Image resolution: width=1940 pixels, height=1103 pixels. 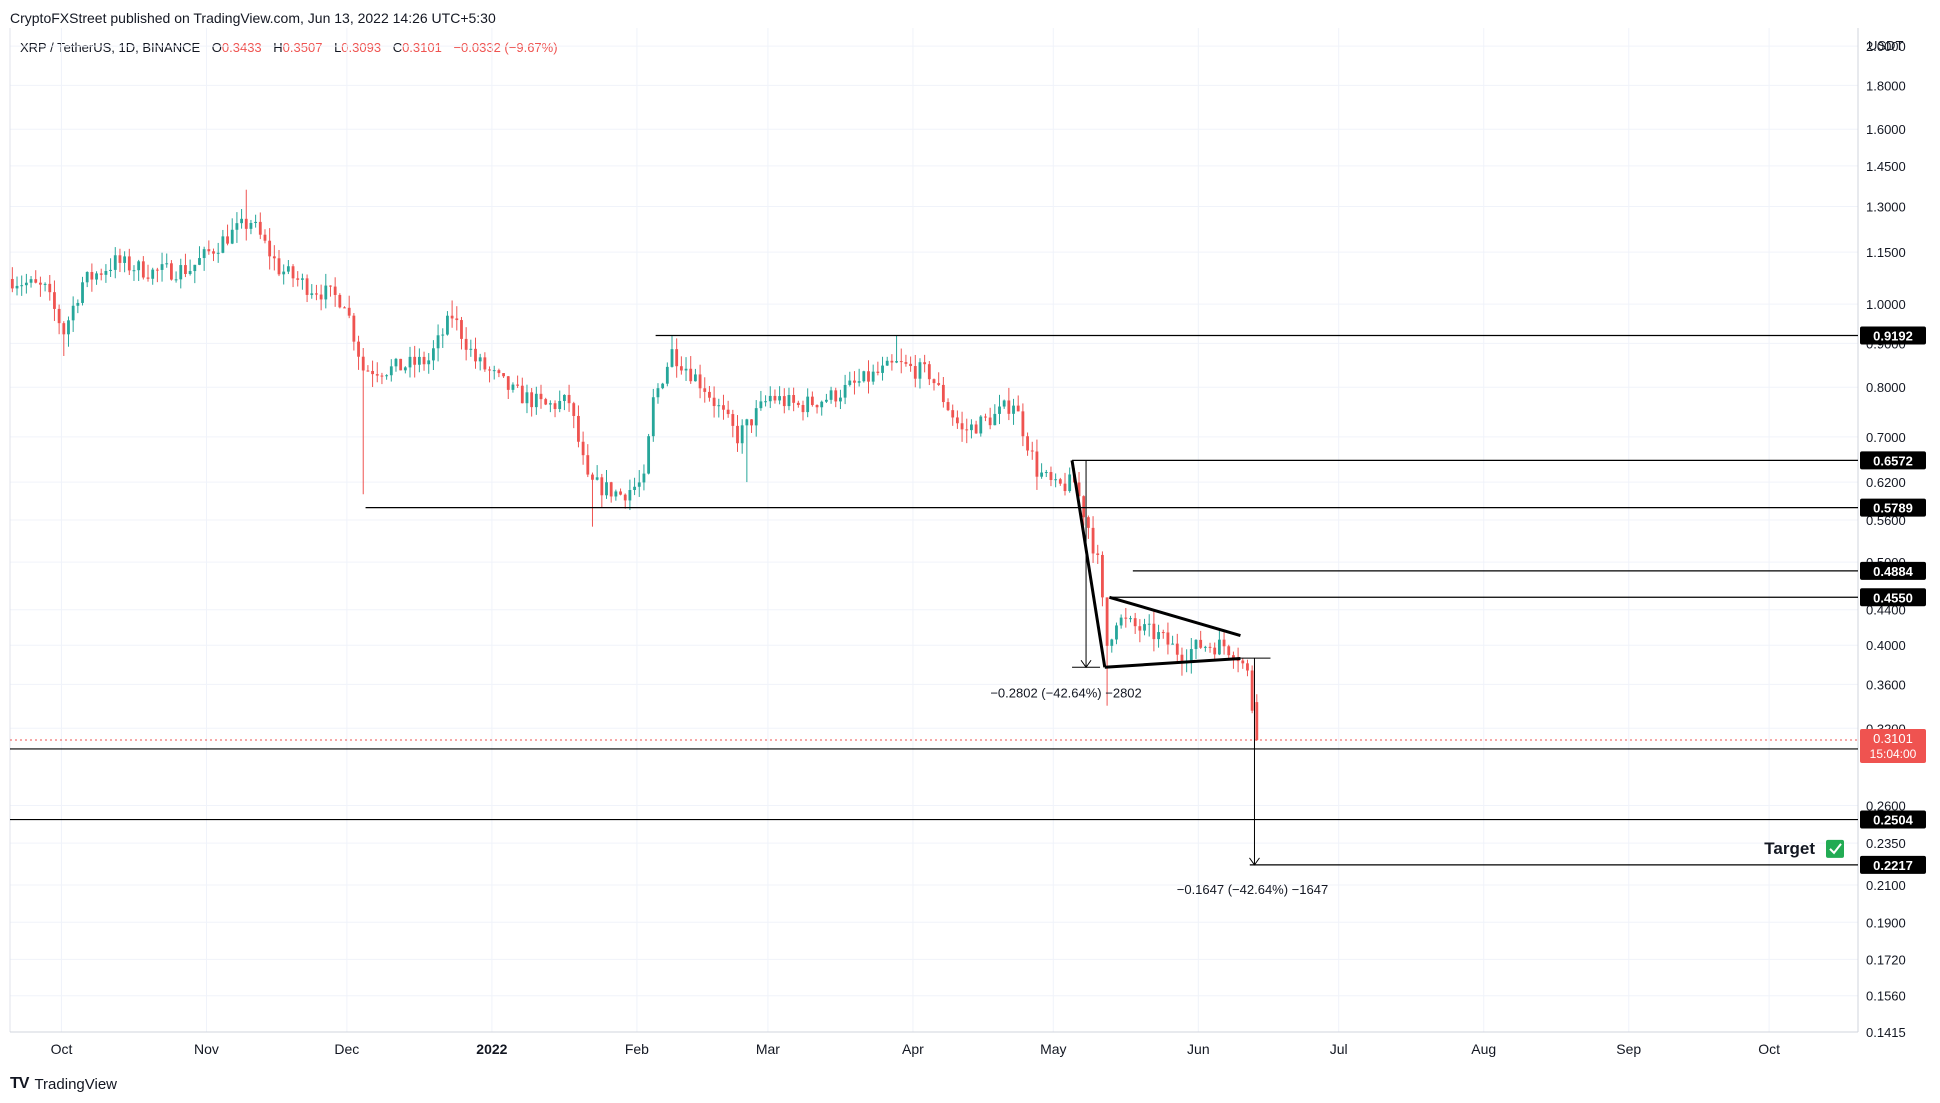 I want to click on price-unit-label: USDT, so click(x=1886, y=45).